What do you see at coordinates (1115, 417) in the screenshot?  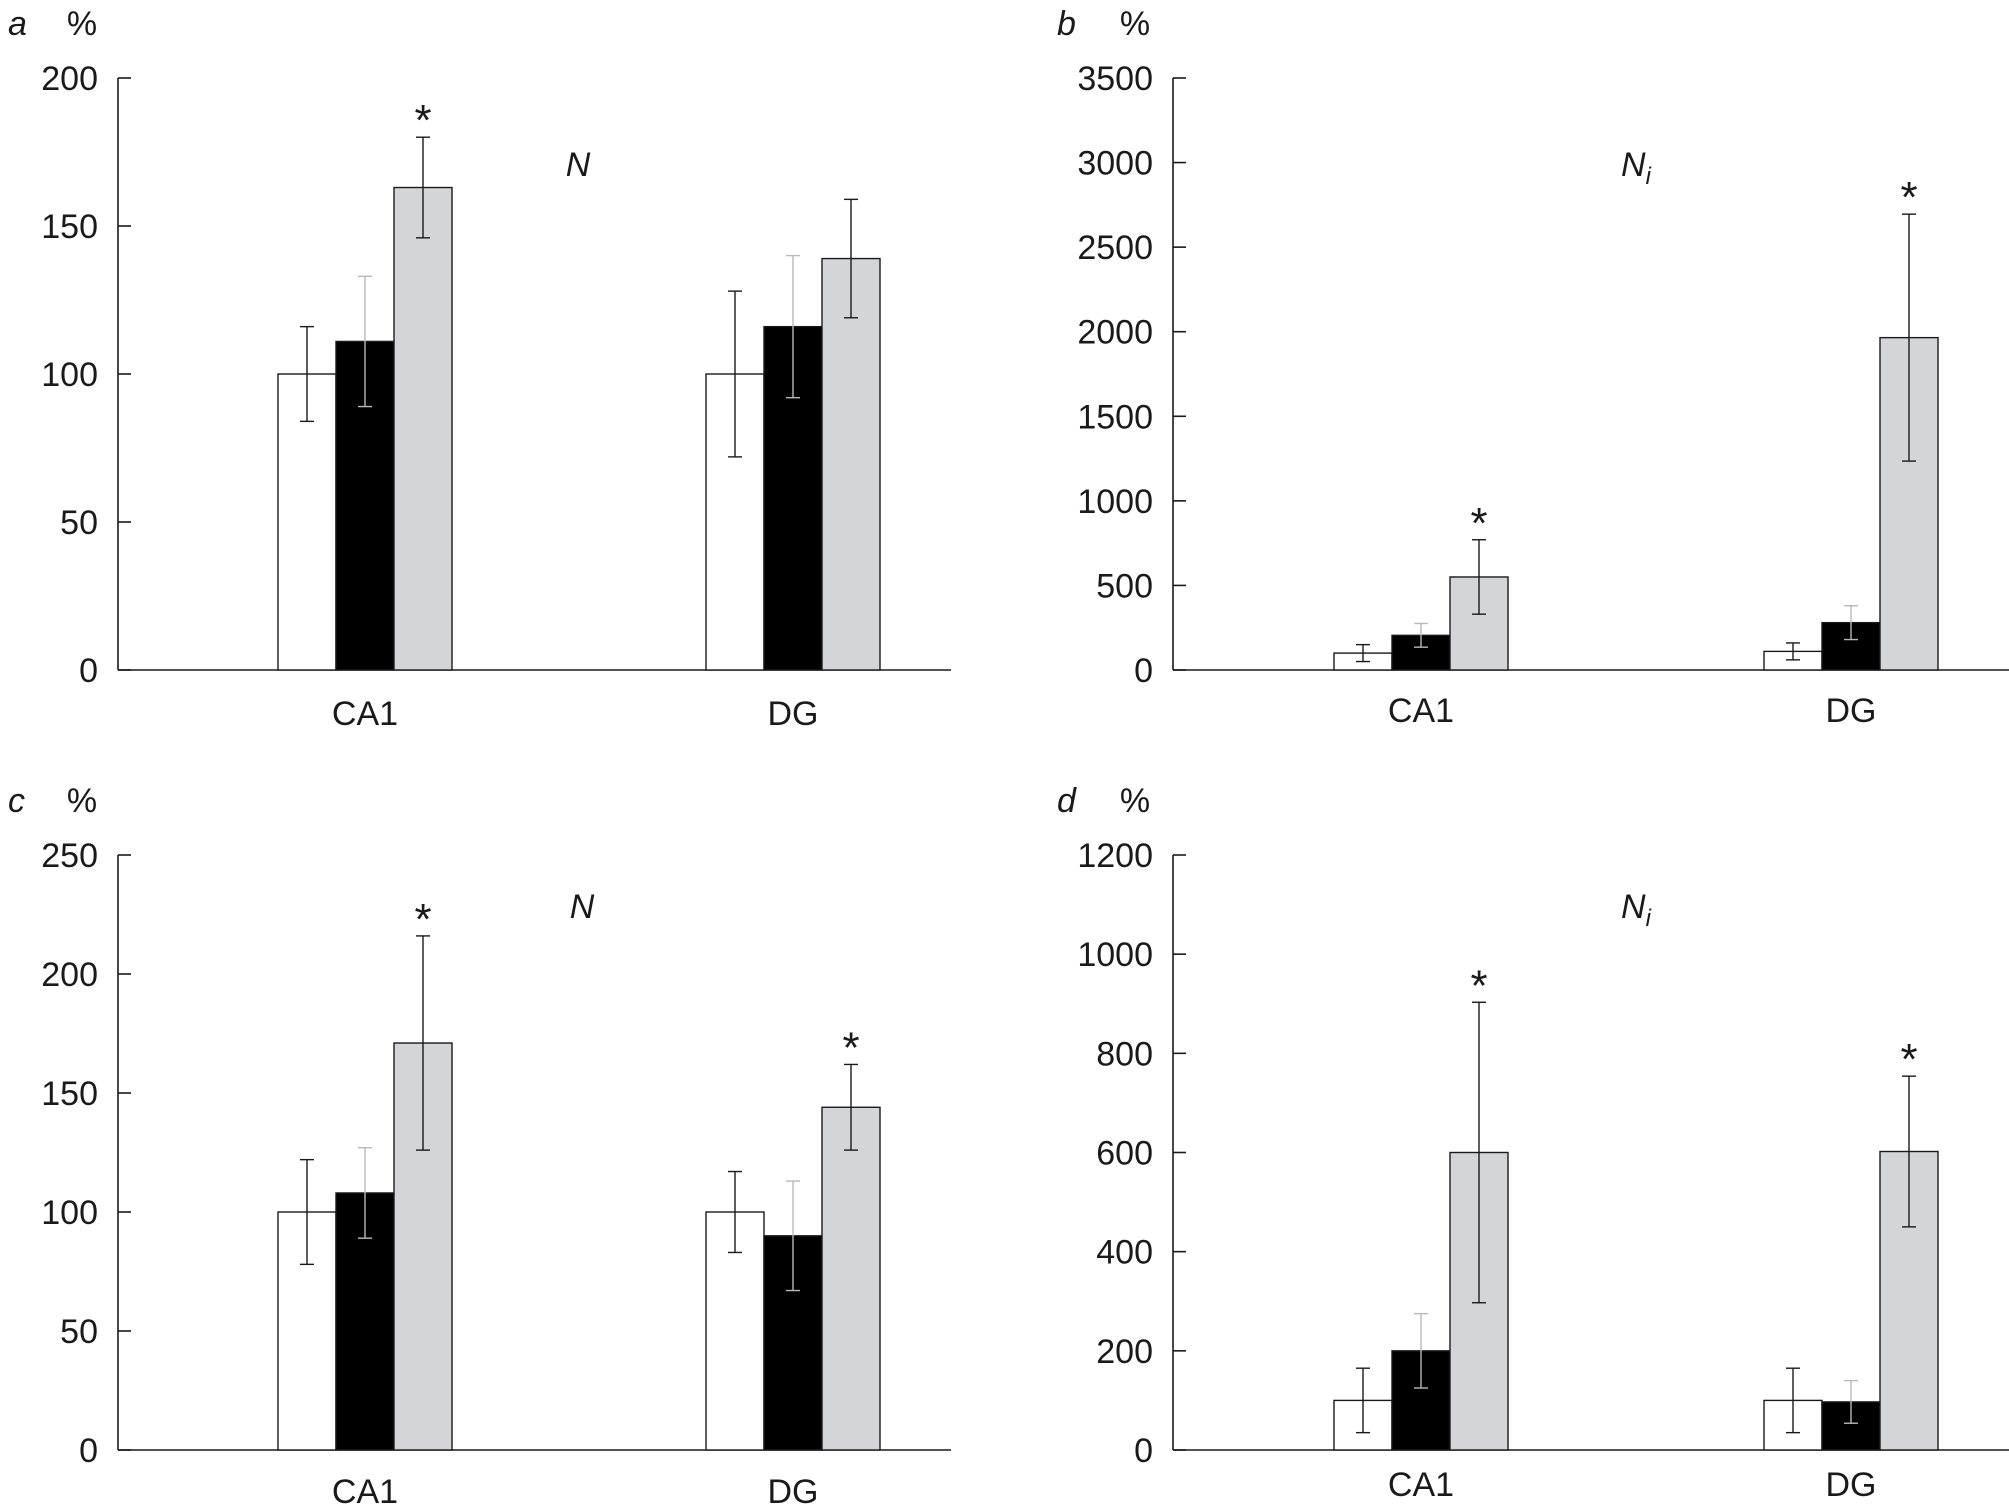 I see `y-tick-label: 1500` at bounding box center [1115, 417].